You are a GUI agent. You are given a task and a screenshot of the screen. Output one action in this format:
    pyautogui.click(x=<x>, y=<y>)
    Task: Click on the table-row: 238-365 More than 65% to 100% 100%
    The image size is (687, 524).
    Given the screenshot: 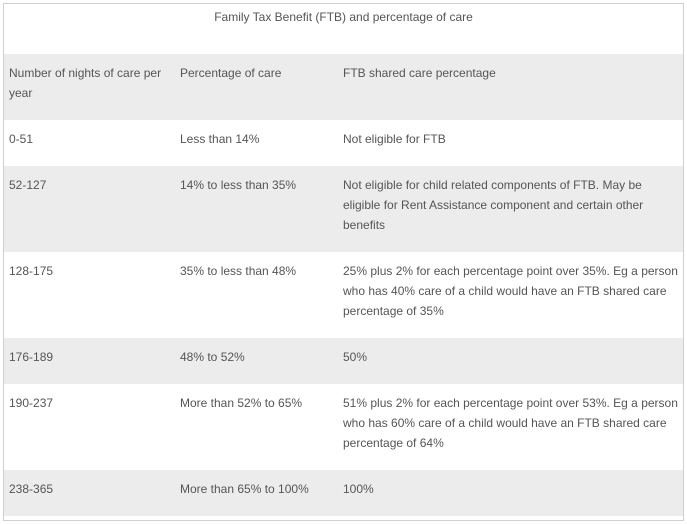 What is the action you would take?
    pyautogui.click(x=343, y=493)
    